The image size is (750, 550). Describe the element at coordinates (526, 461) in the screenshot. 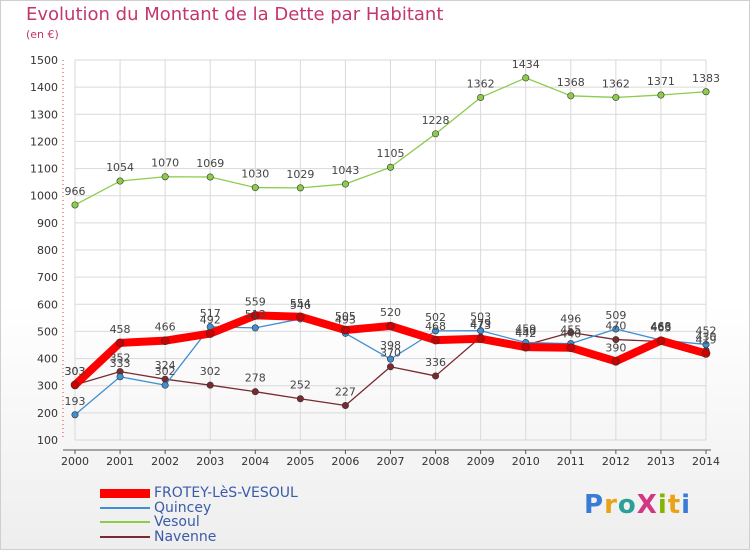

I see `x-tick-label: 2010` at that location.